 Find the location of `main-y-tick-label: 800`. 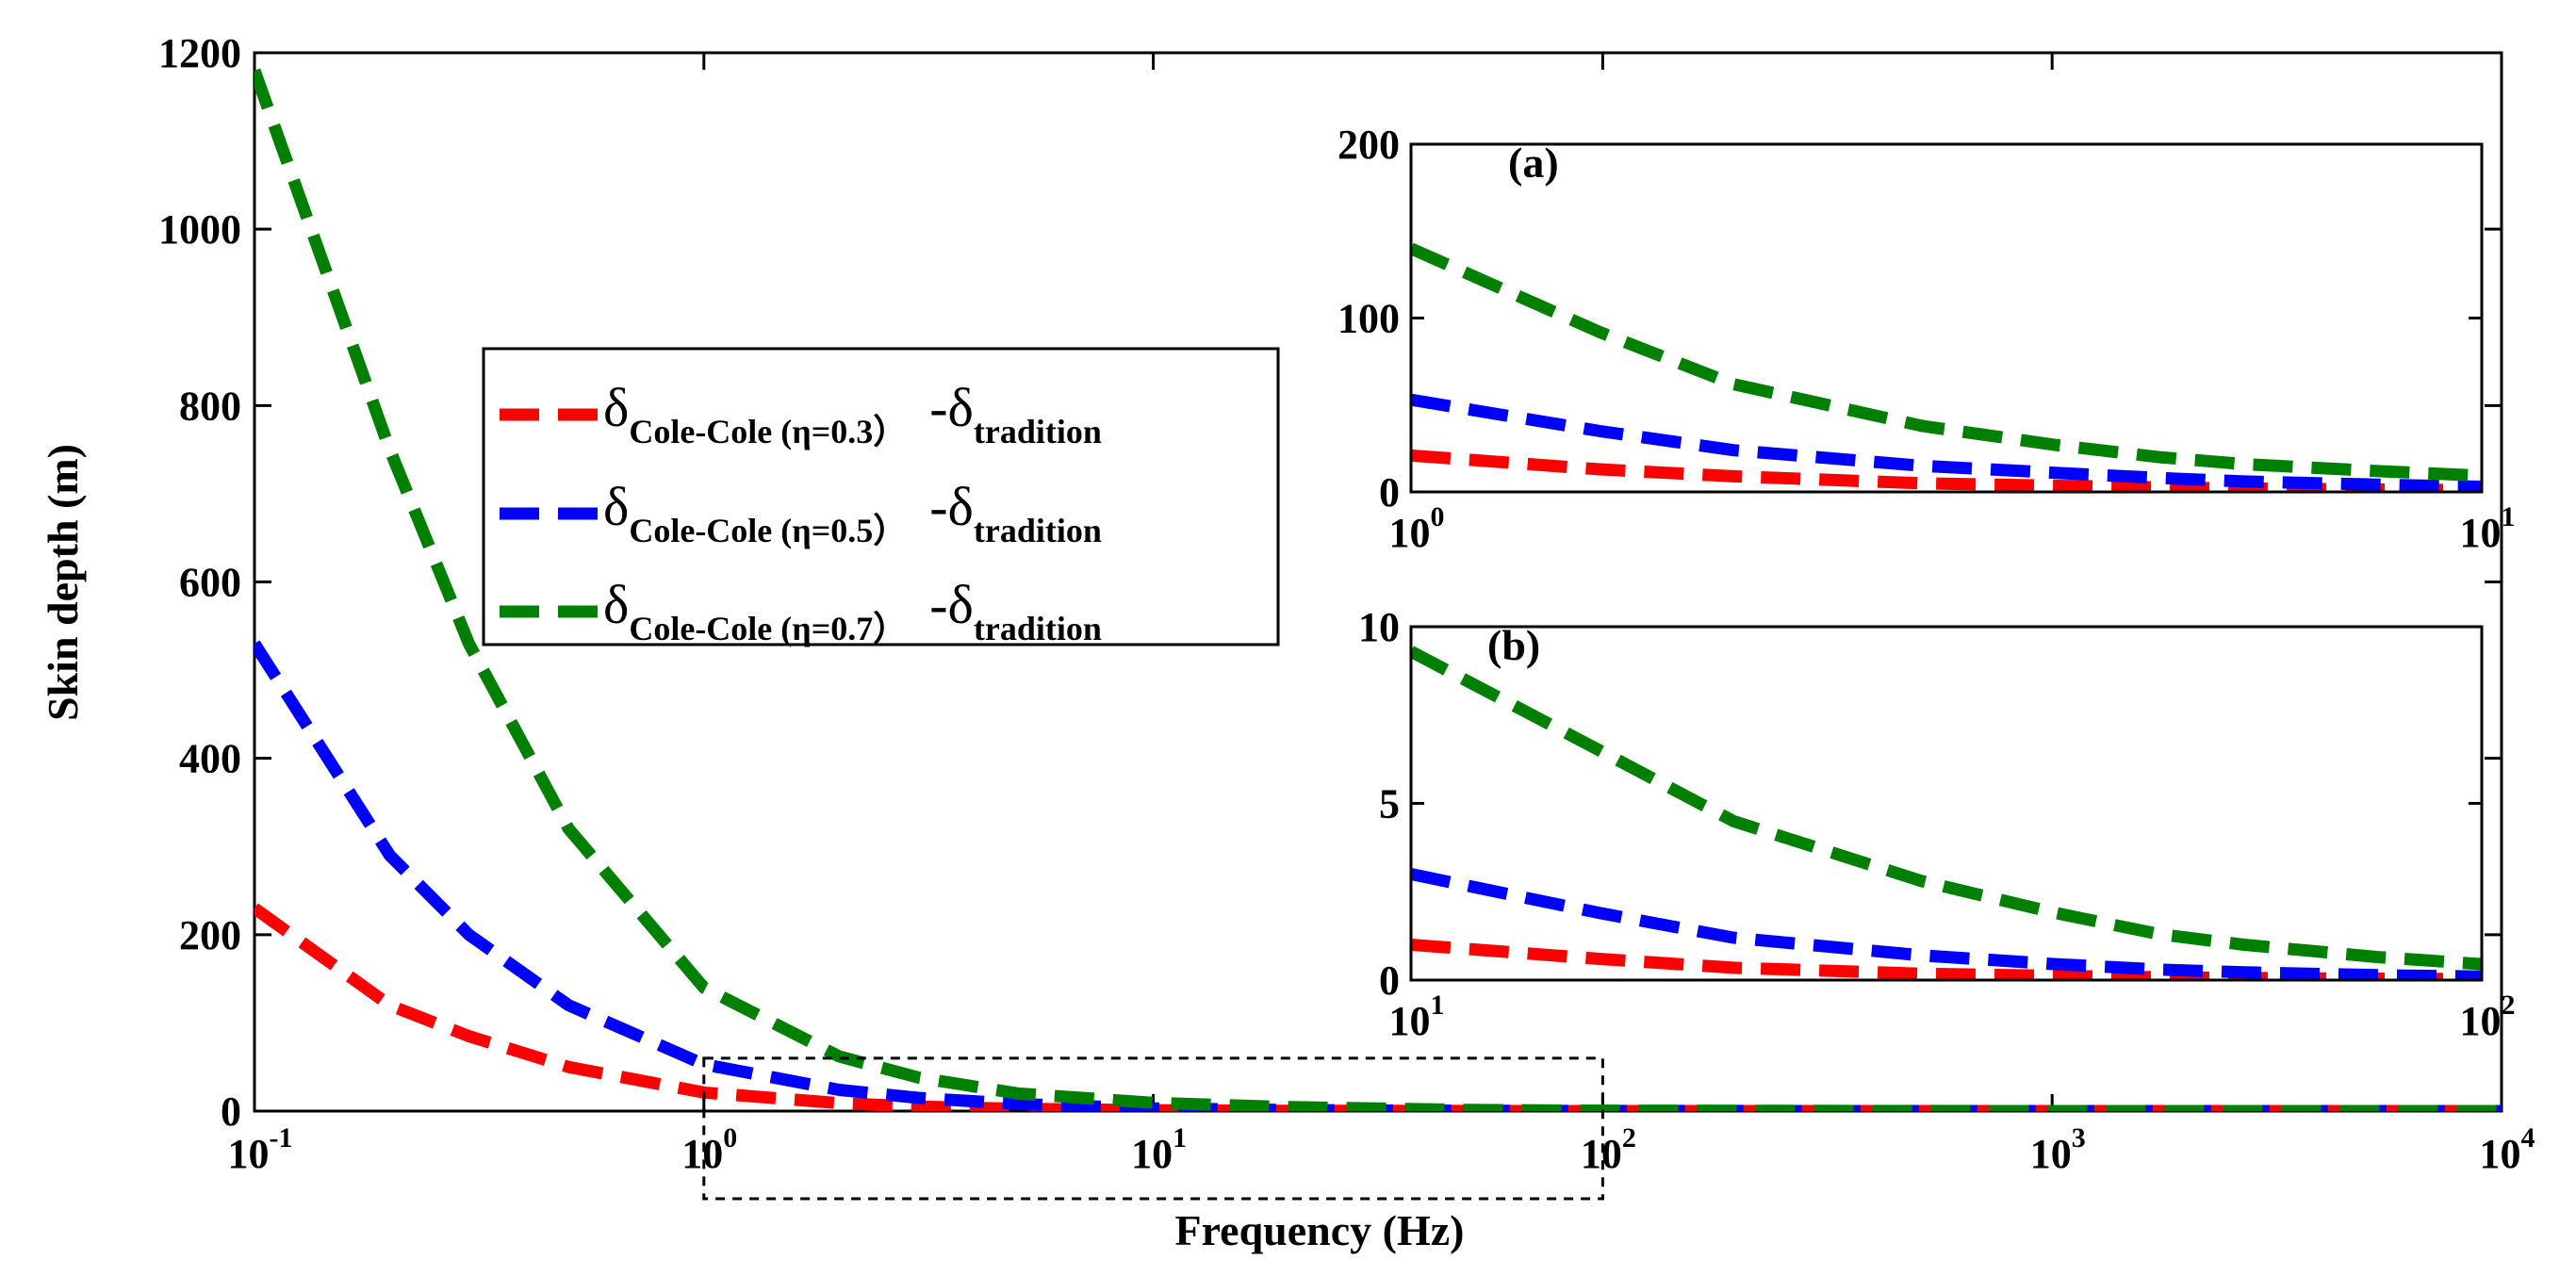

main-y-tick-label: 800 is located at coordinates (210, 406).